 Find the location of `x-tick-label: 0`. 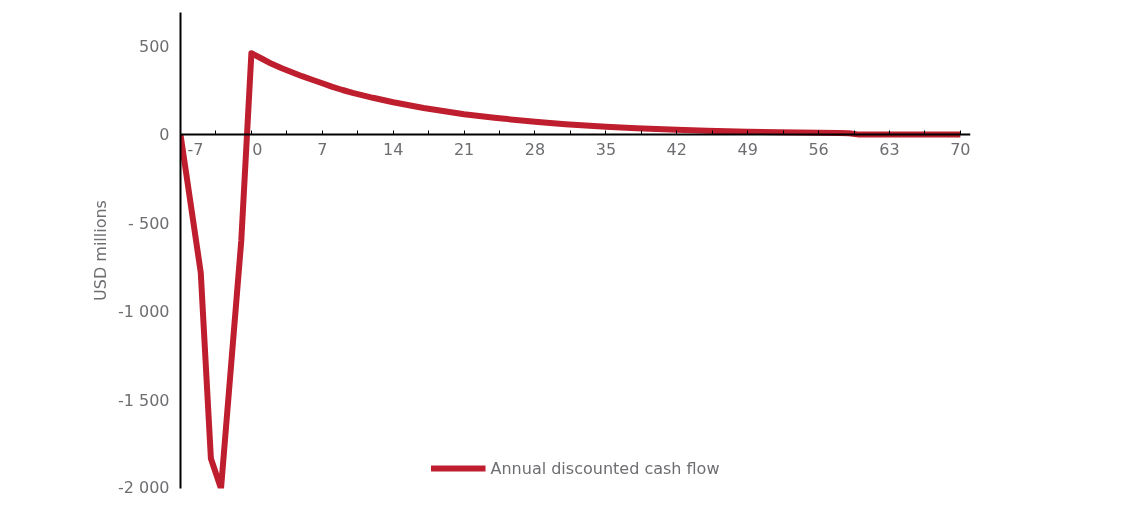

x-tick-label: 0 is located at coordinates (257, 149).